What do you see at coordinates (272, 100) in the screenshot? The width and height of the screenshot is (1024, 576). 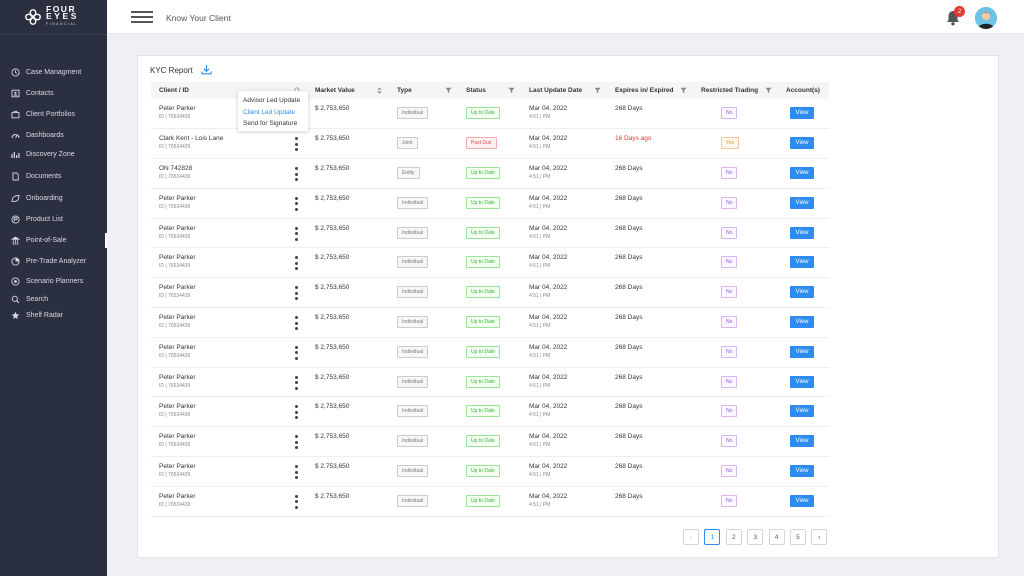 I see `menu-item-advisor-led-update: Advisor Led Update` at bounding box center [272, 100].